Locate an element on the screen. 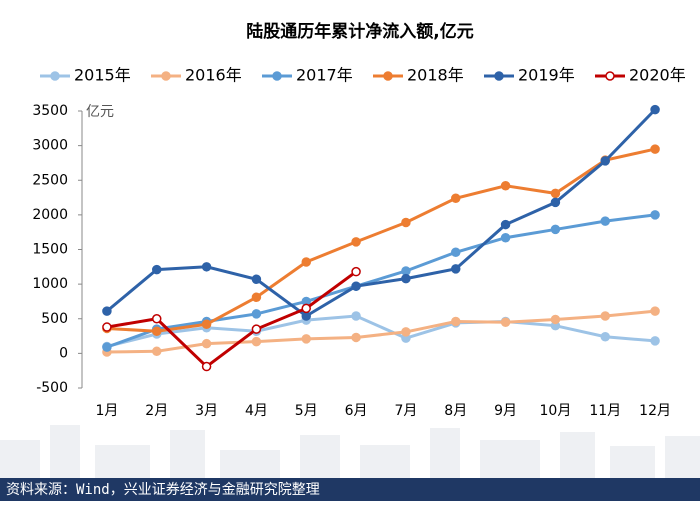  legend-label: 2018年 is located at coordinates (435, 75).